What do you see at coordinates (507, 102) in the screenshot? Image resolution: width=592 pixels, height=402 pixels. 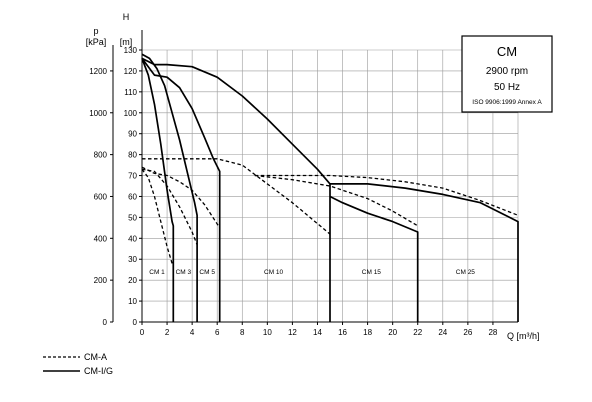 I see `info-box-standard: ISO 9906:1999 Annex A` at bounding box center [507, 102].